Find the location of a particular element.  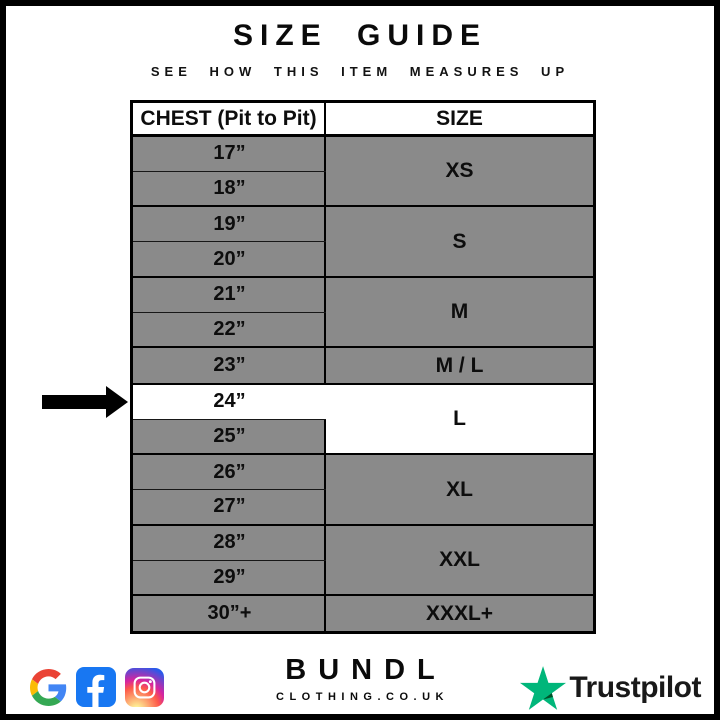

size-group-s: 19” 20” S is located at coordinates (363, 240).